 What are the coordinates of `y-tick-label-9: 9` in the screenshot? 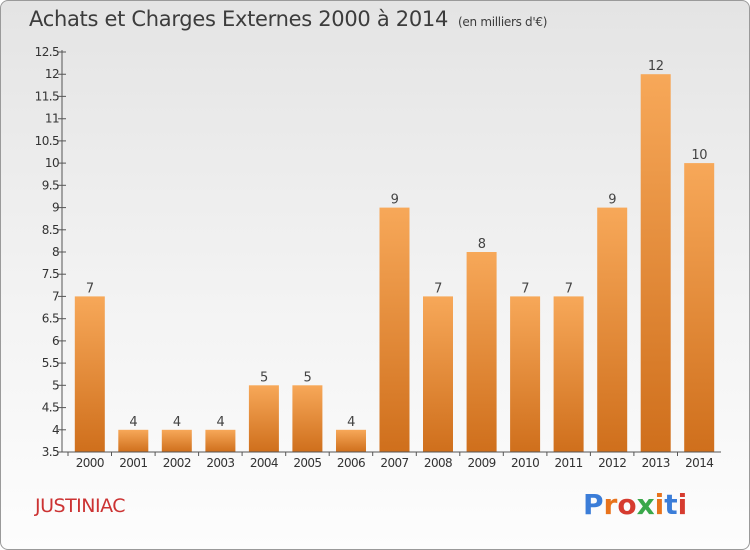 It's located at (55, 208).